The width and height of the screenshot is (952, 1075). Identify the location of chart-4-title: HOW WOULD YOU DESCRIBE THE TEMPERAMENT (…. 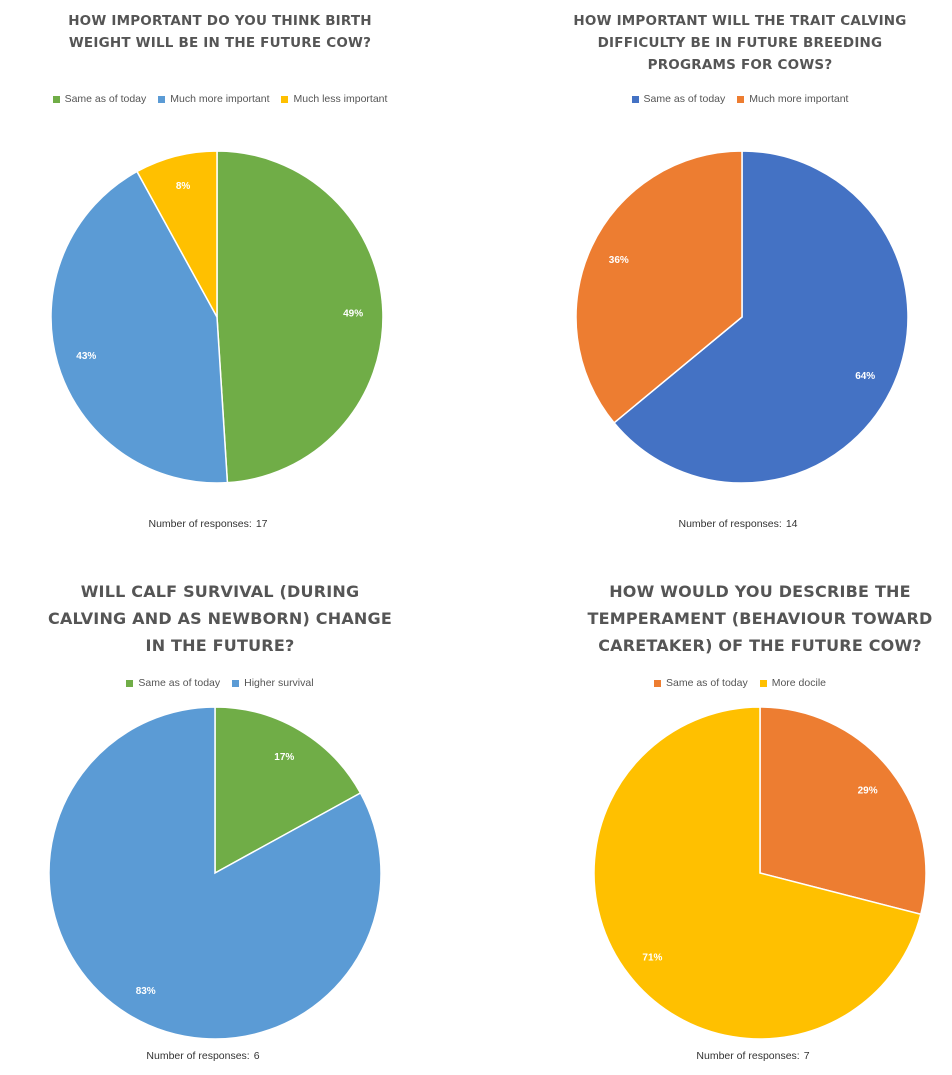
(756, 618).